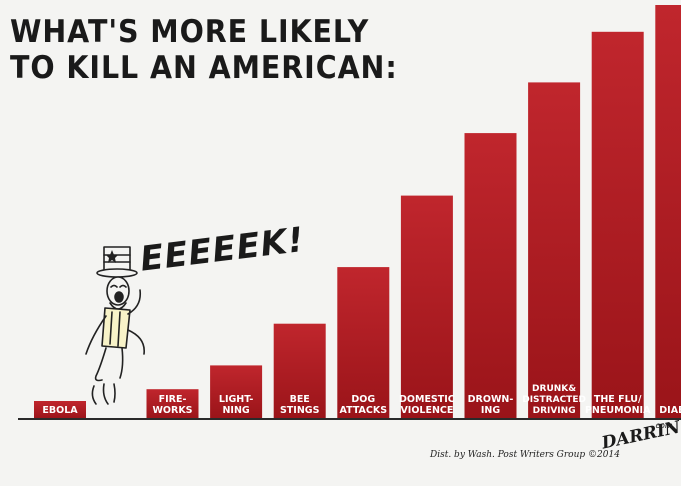 The image size is (681, 486). I want to click on bar-label: VIOLENCE, so click(426, 410).